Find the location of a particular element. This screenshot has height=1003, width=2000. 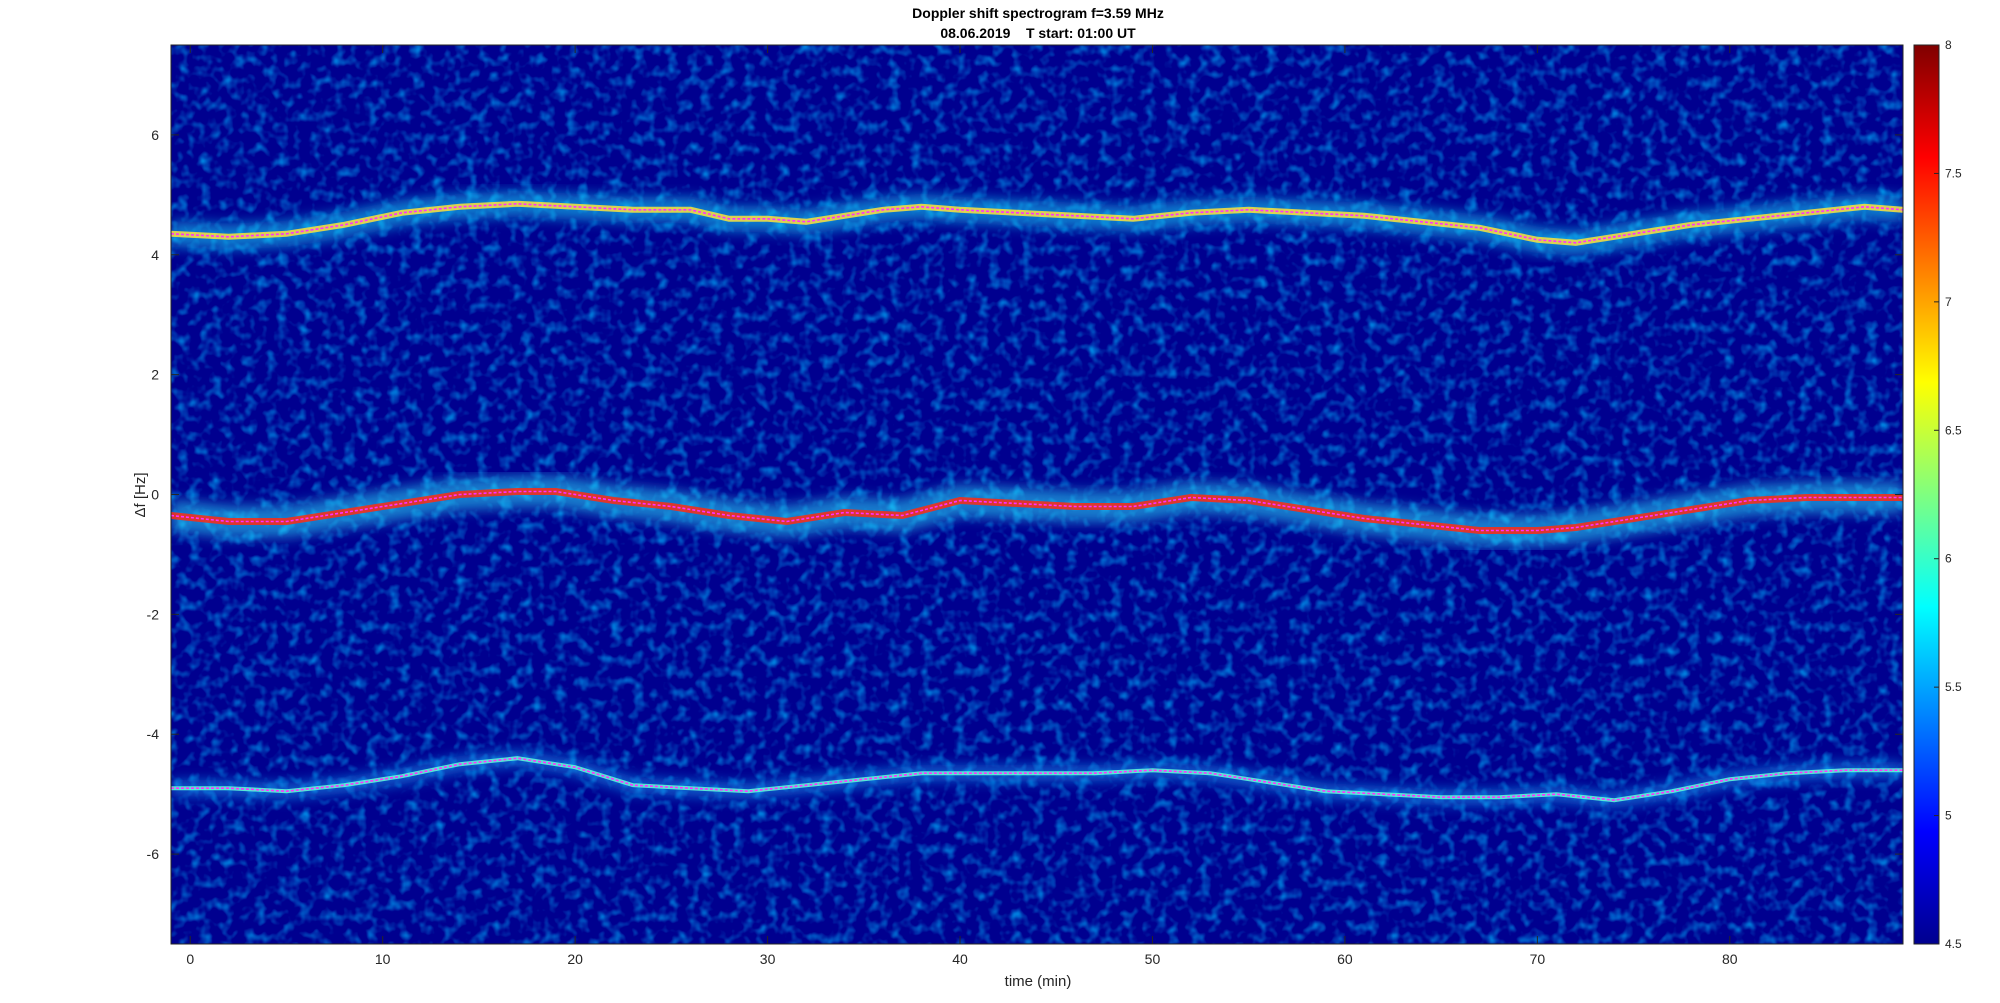

y-tick-label: 4 is located at coordinates (155, 255).